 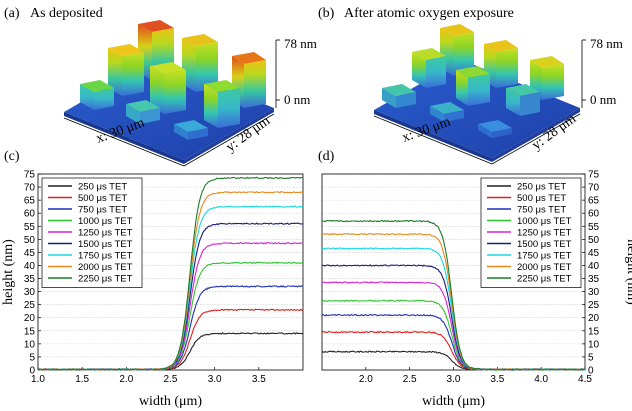 What do you see at coordinates (606, 43) in the screenshot?
I see `z-max-label-b: 78 nm` at bounding box center [606, 43].